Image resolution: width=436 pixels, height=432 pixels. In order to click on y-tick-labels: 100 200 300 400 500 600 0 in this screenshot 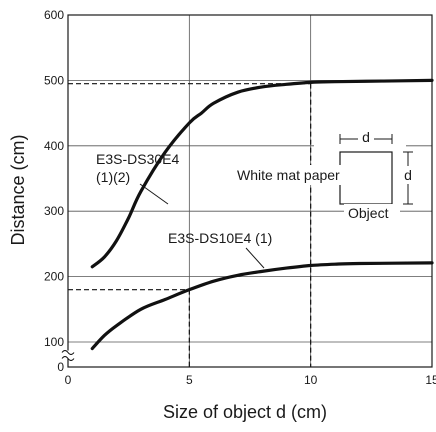, I will do `click(54, 191)`.